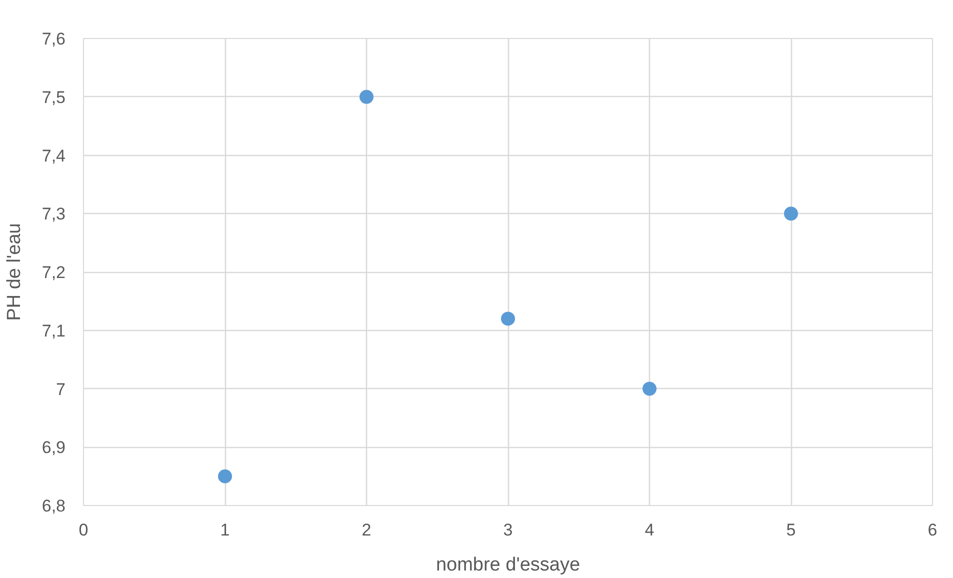 The width and height of the screenshot is (953, 578). Describe the element at coordinates (54, 156) in the screenshot. I see `y-tick-label: 7,4` at that location.